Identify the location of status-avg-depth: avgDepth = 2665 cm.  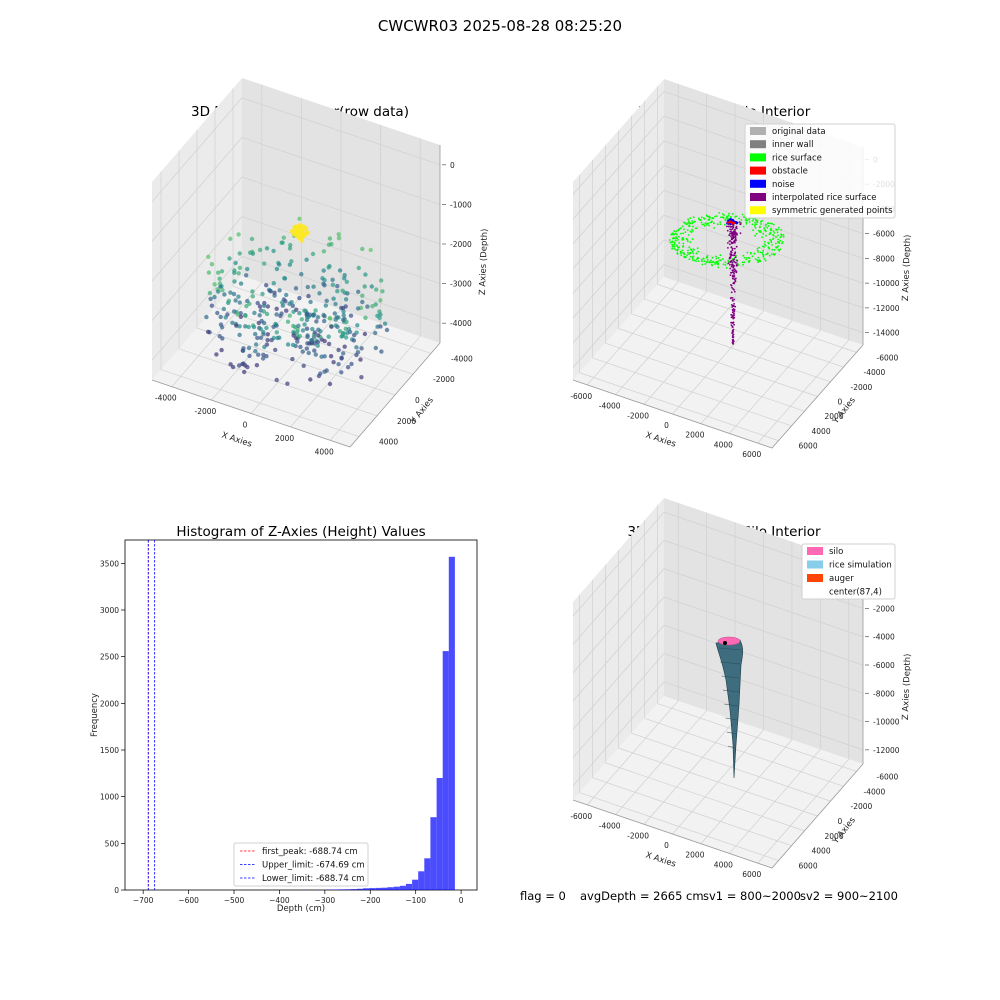
(642, 896).